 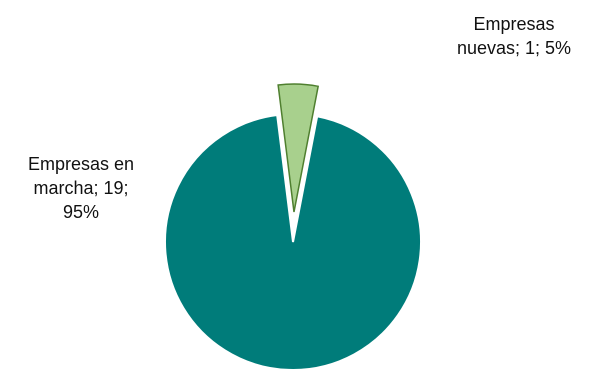 What do you see at coordinates (513, 24) in the screenshot?
I see `data-label-line: Empresas` at bounding box center [513, 24].